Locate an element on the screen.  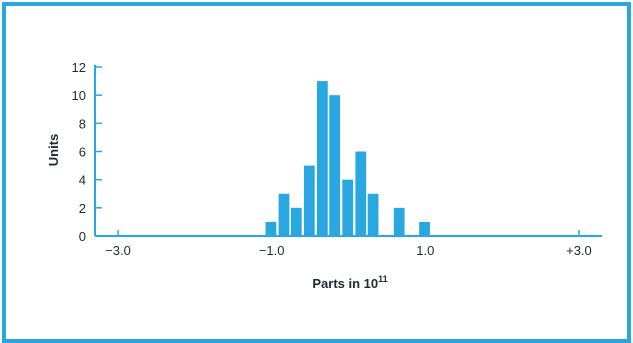
y-axis-label: Units is located at coordinates (53, 150).